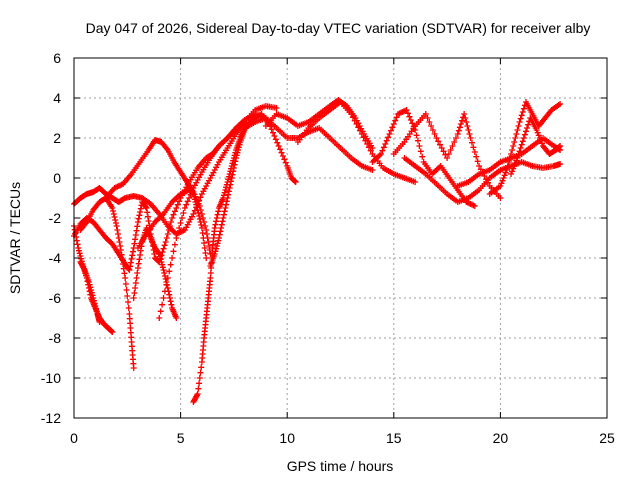 The height and width of the screenshot is (480, 640). I want to click on series-sat-d, so click(170, 192).